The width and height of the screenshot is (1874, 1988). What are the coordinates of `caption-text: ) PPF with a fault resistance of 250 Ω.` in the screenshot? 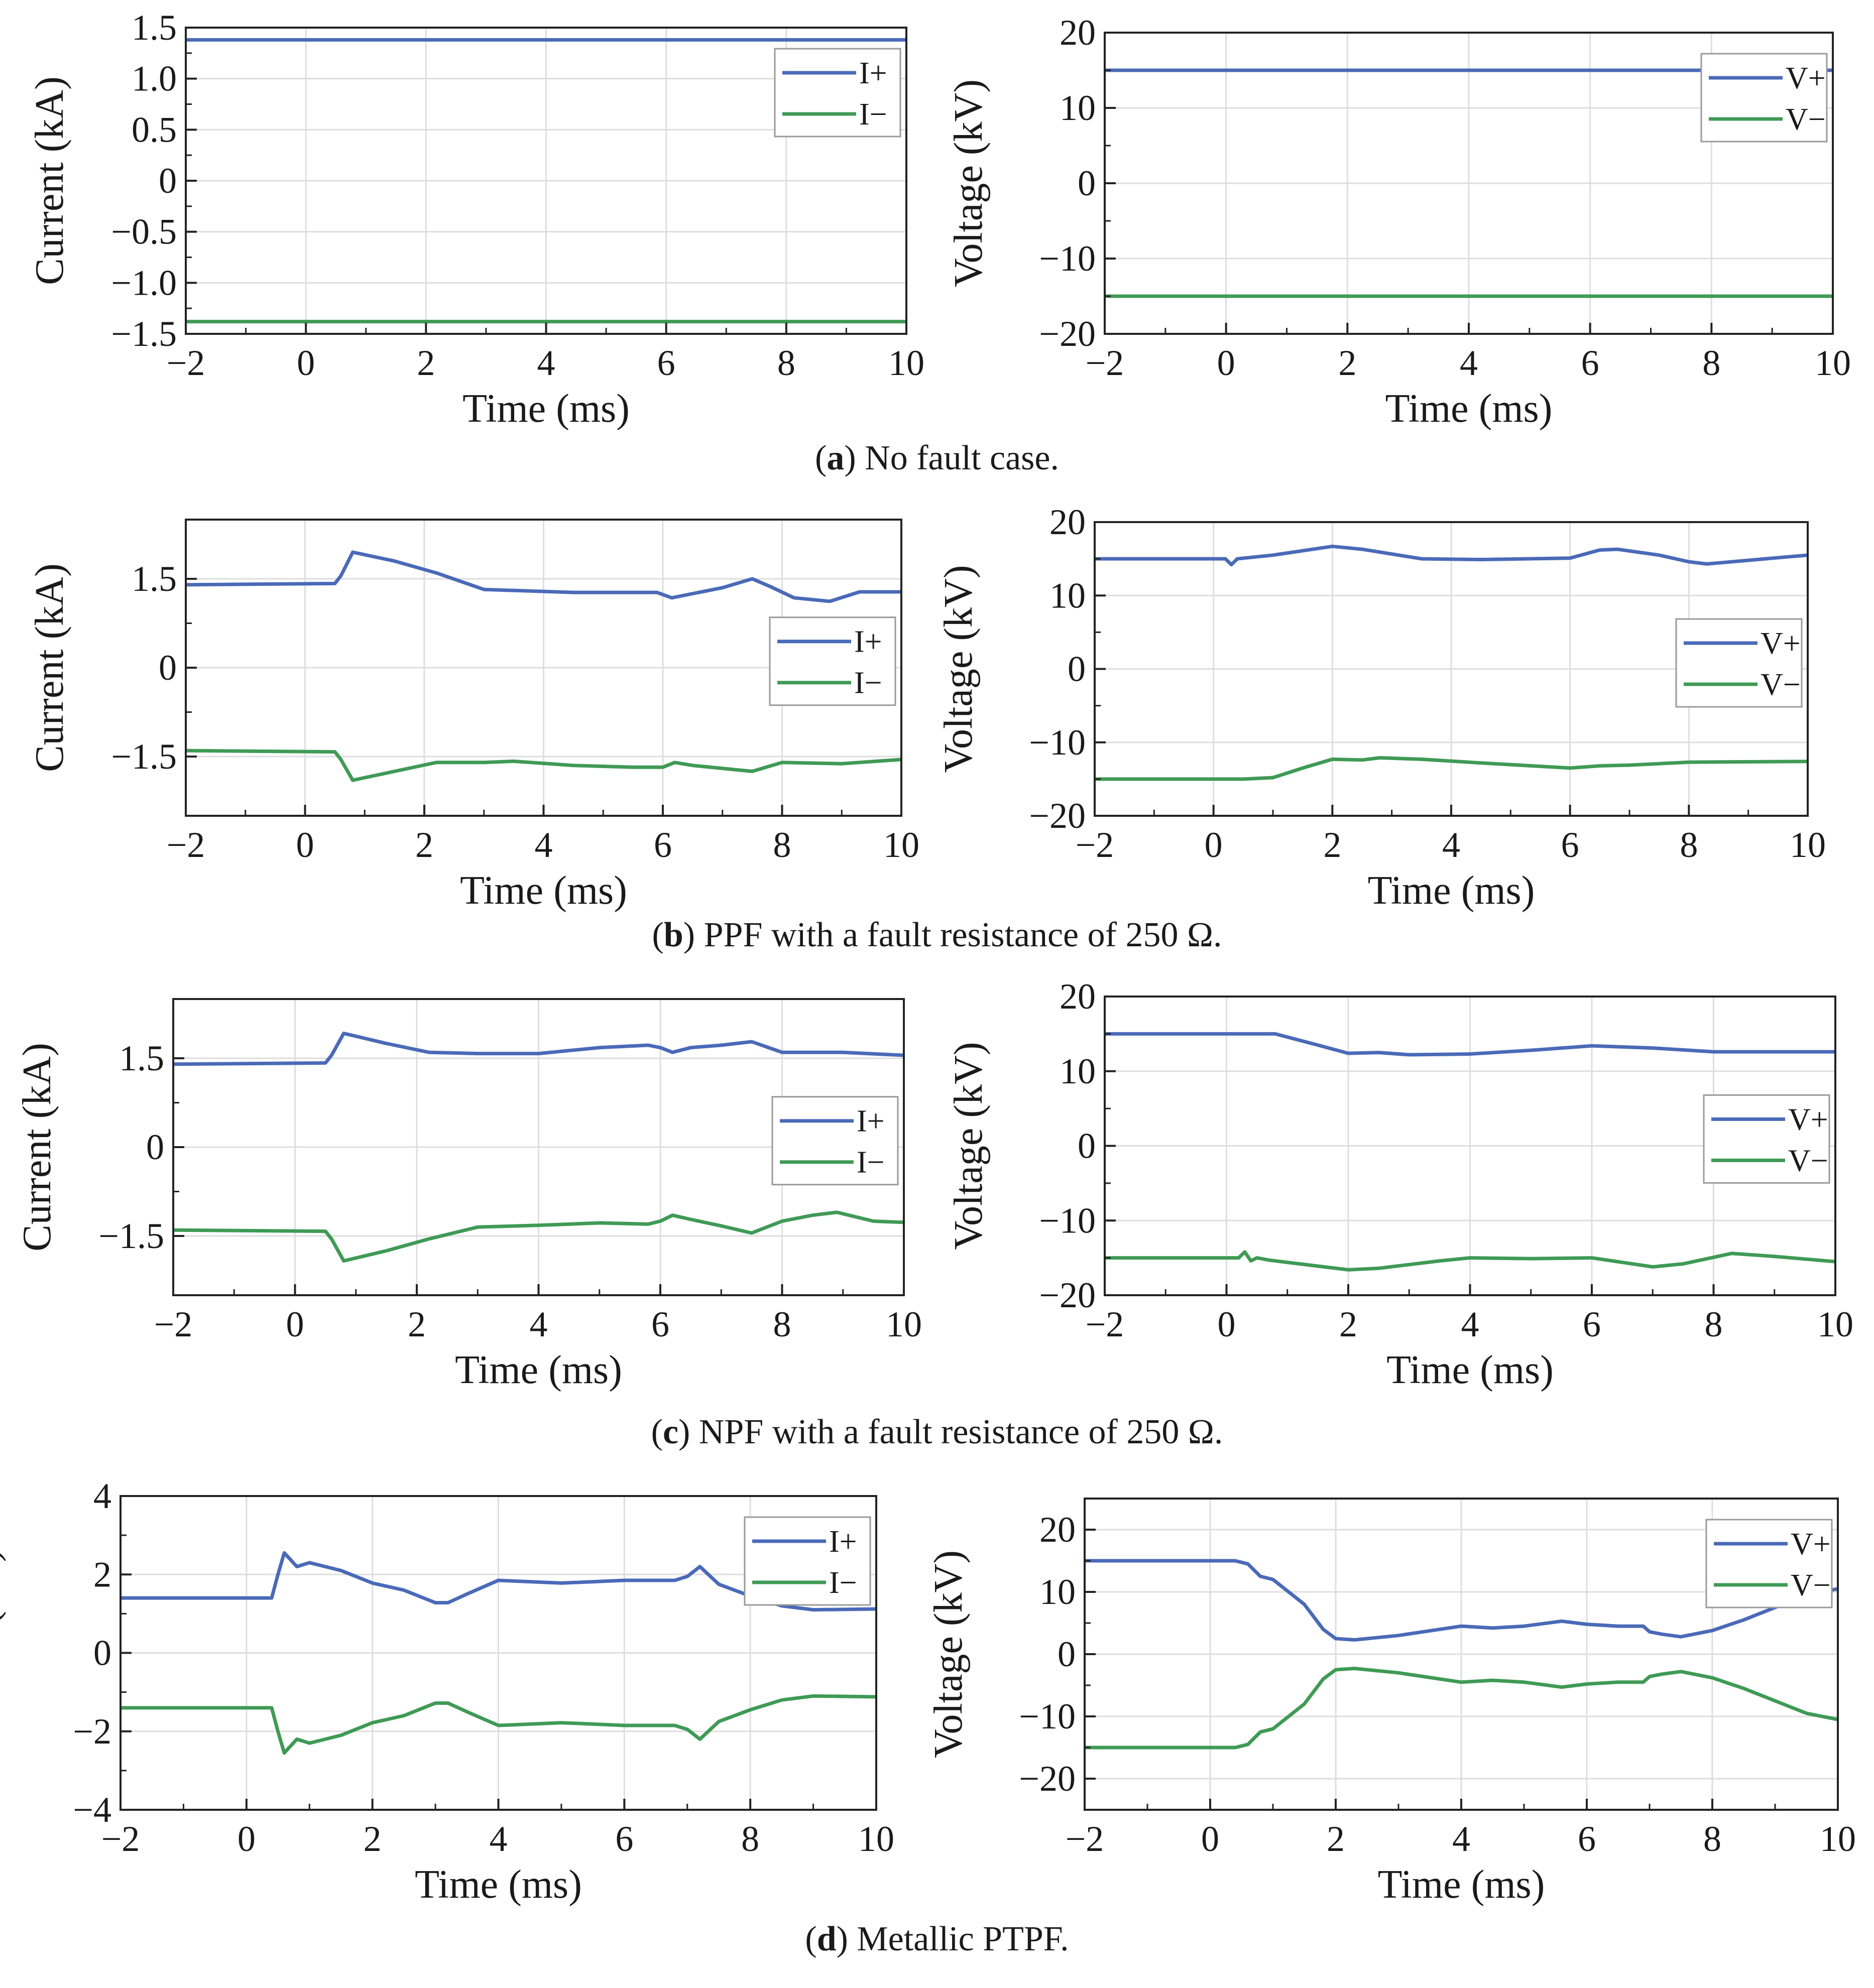 It's located at (953, 935).